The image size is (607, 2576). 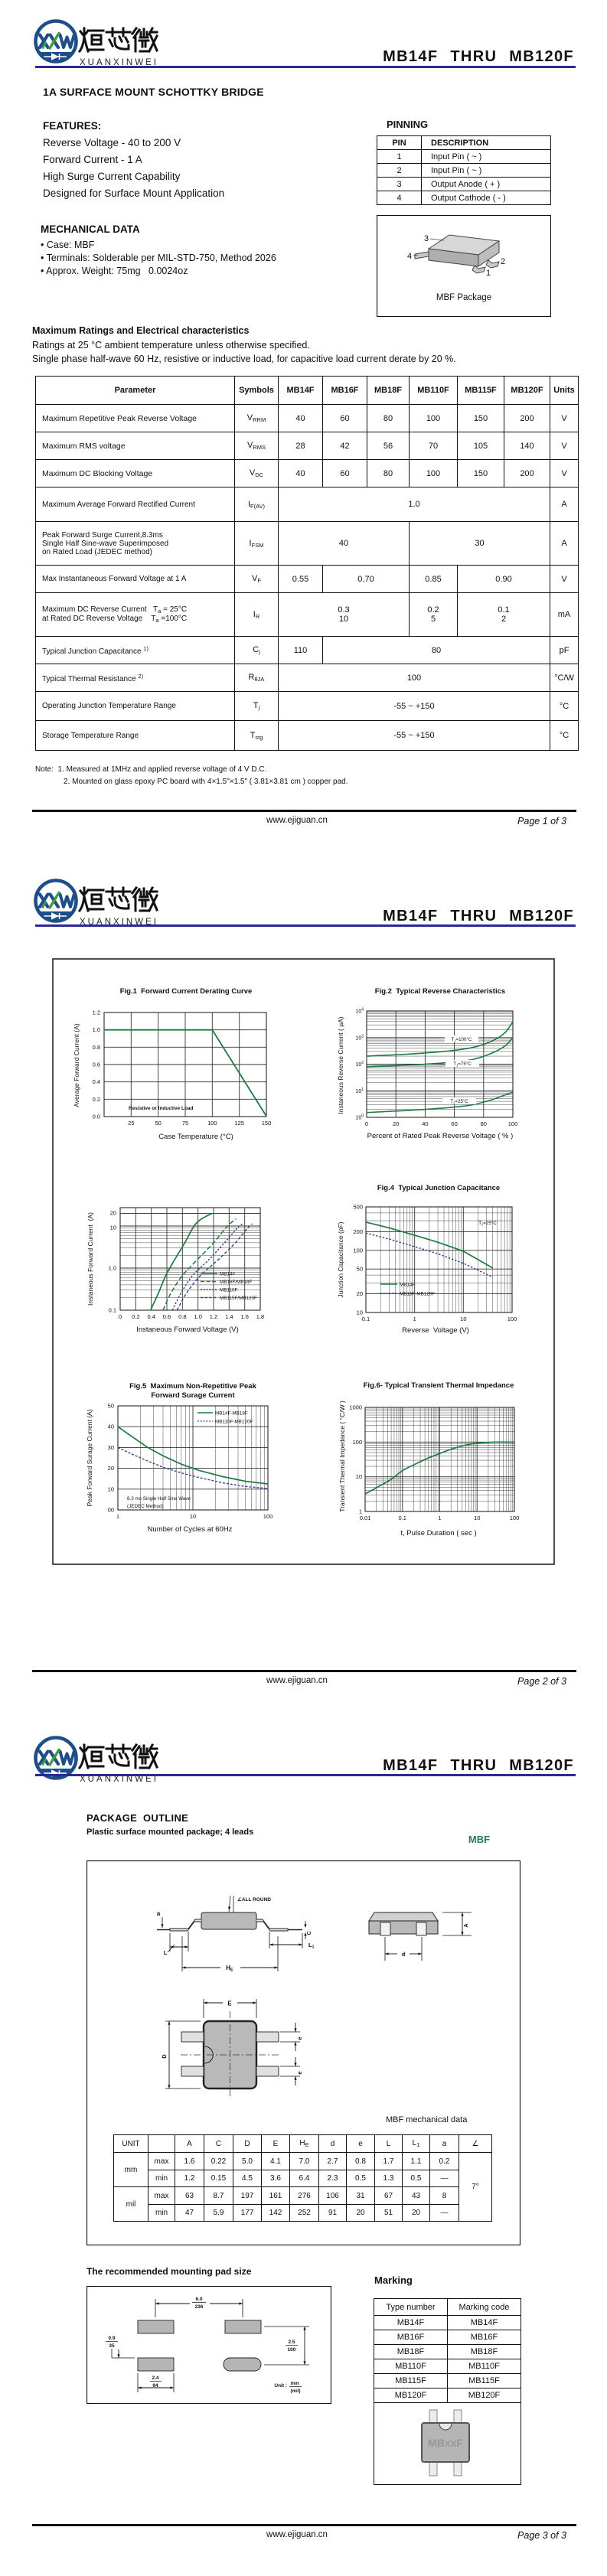 What do you see at coordinates (295, 2391) in the screenshot?
I see `svg-text: (mil)` at bounding box center [295, 2391].